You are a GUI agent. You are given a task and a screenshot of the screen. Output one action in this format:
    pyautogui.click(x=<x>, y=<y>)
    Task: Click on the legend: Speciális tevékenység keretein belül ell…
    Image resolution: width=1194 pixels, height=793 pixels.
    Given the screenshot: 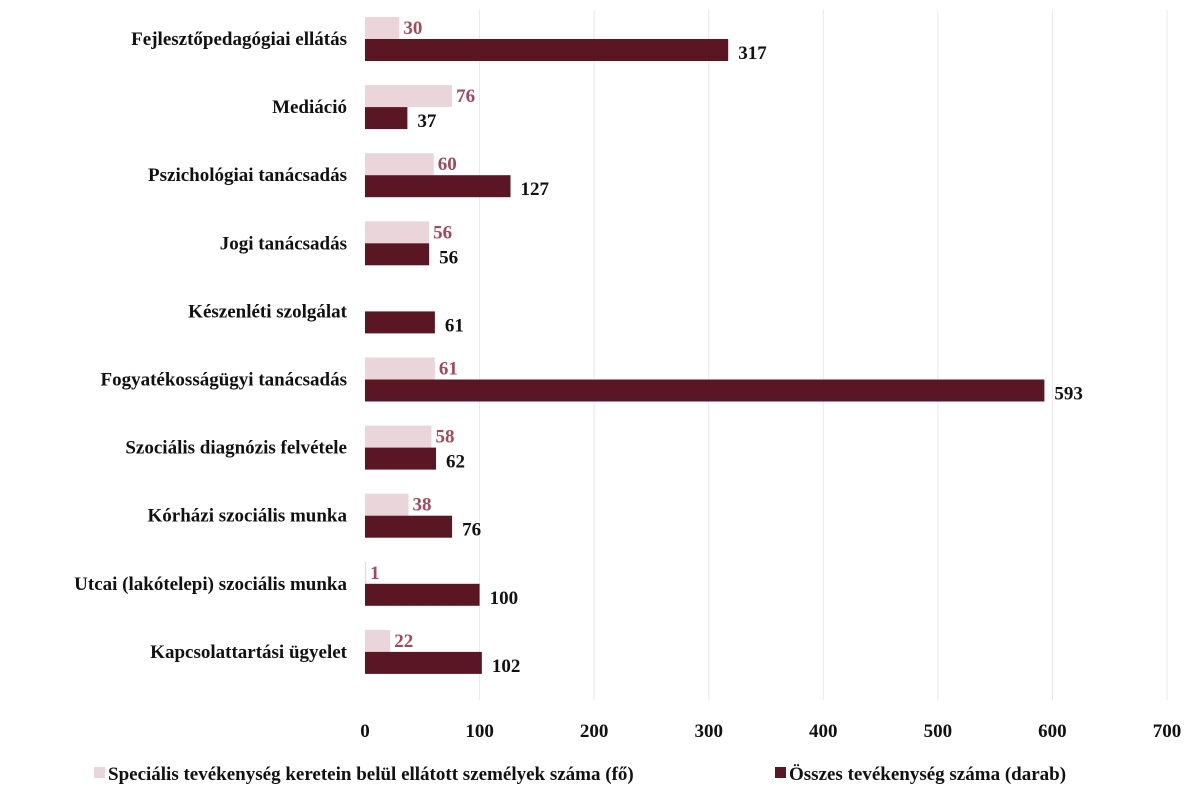 What is the action you would take?
    pyautogui.click(x=580, y=774)
    